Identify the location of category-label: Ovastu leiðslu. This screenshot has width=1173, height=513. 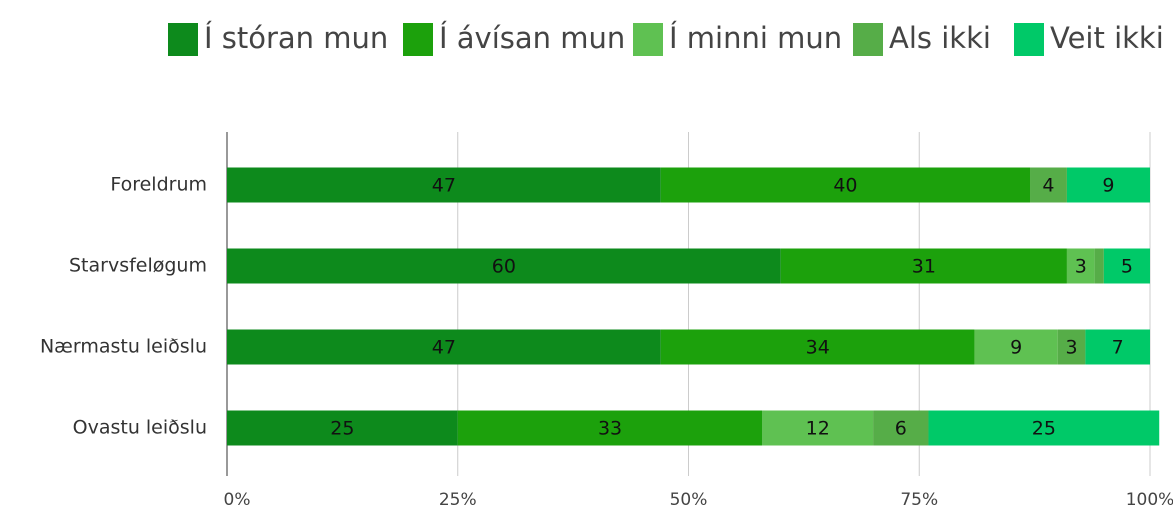
(140, 428).